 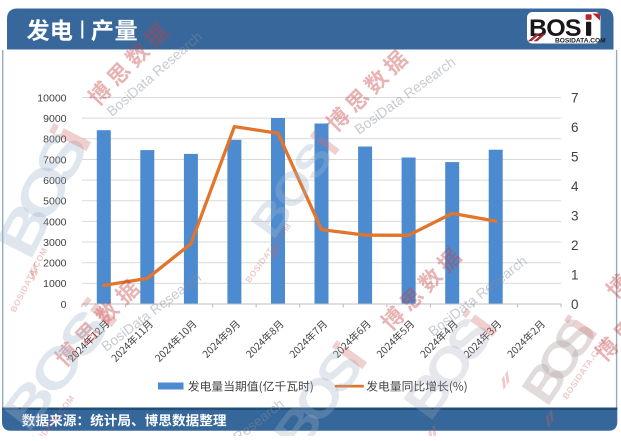 What do you see at coordinates (55, 222) in the screenshot?
I see `svg-text: 4000` at bounding box center [55, 222].